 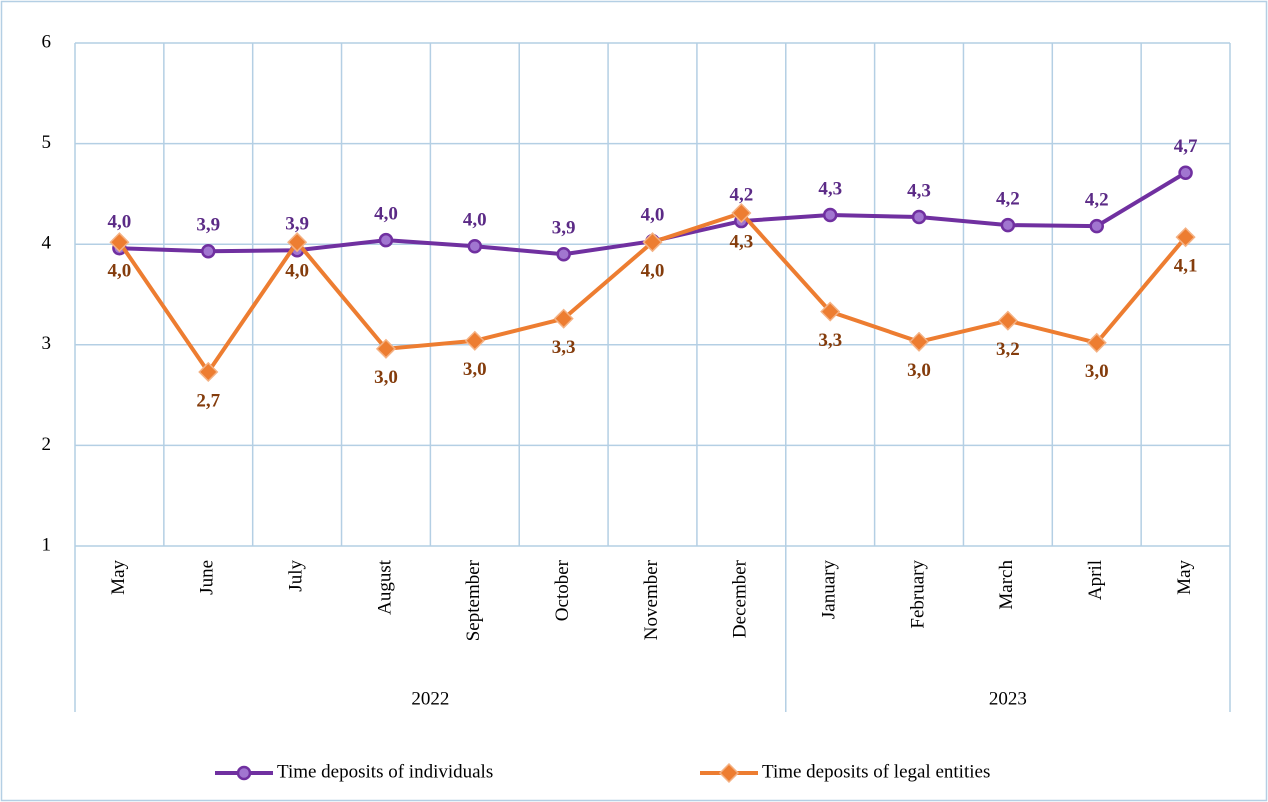 I want to click on x-tick-label: October, so click(x=562, y=590).